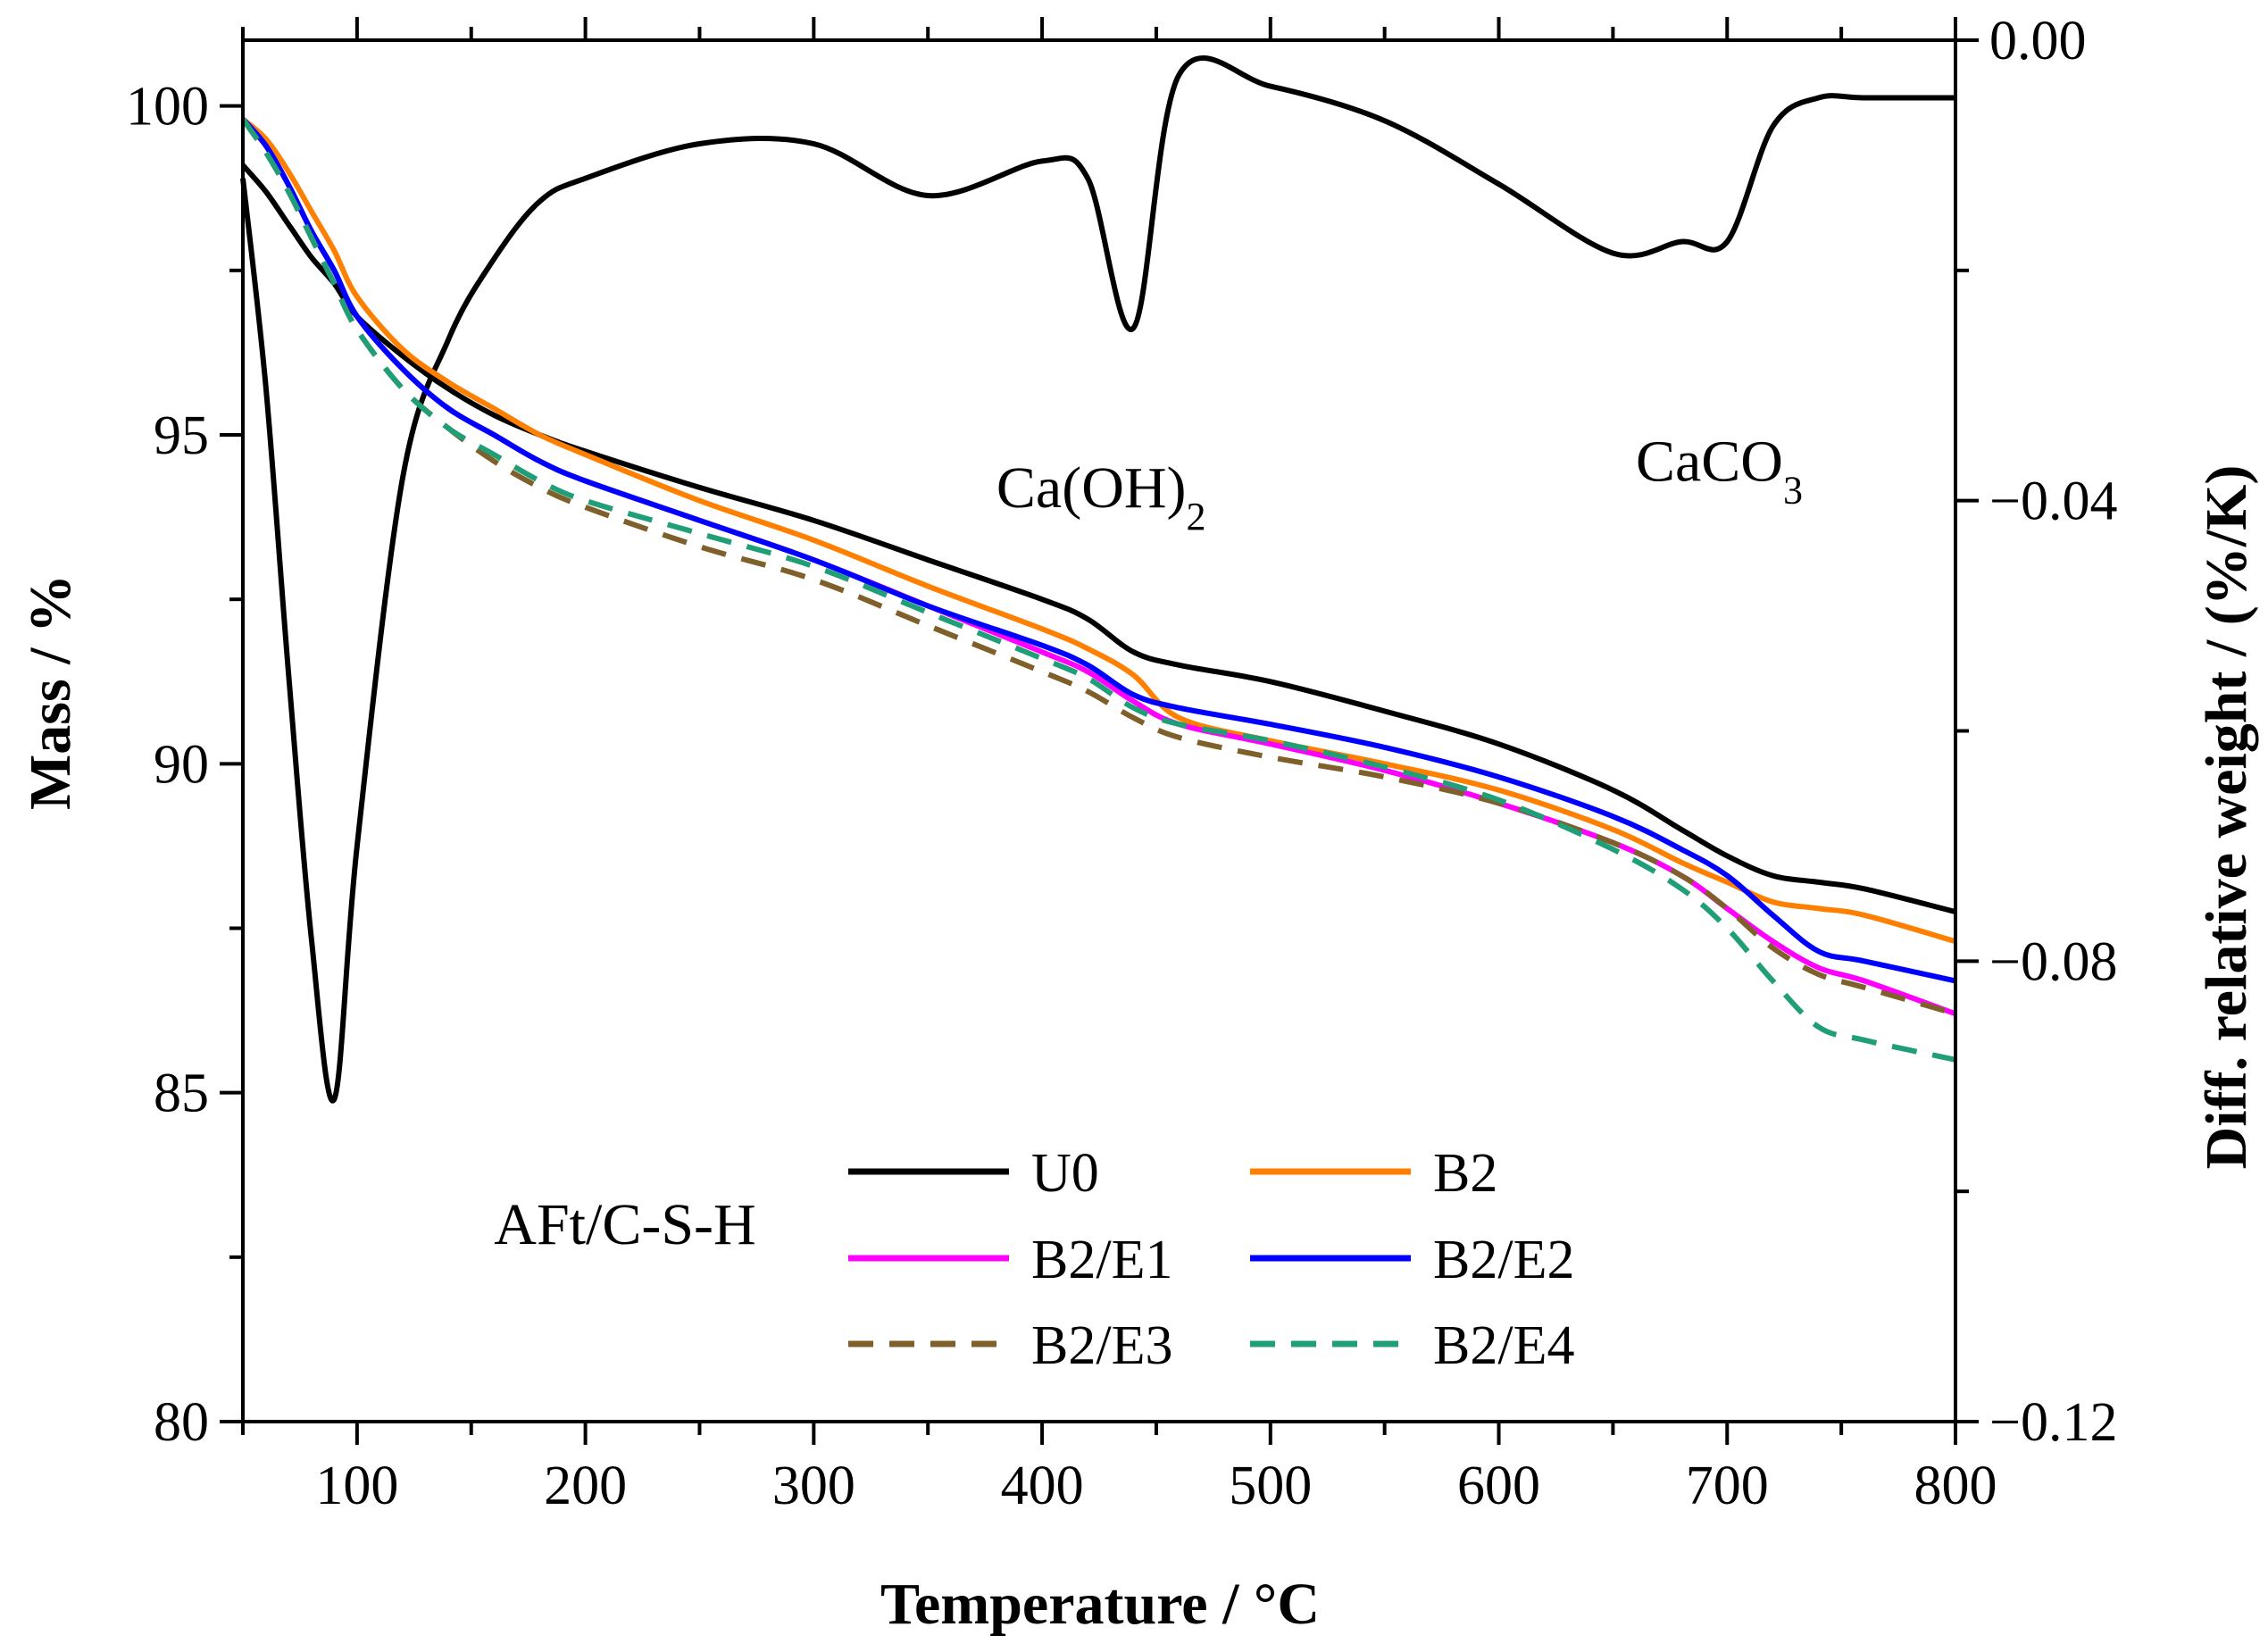 Image resolution: width=2268 pixels, height=1652 pixels. Describe the element at coordinates (181, 1422) in the screenshot. I see `y-left-tick-label: 80` at that location.